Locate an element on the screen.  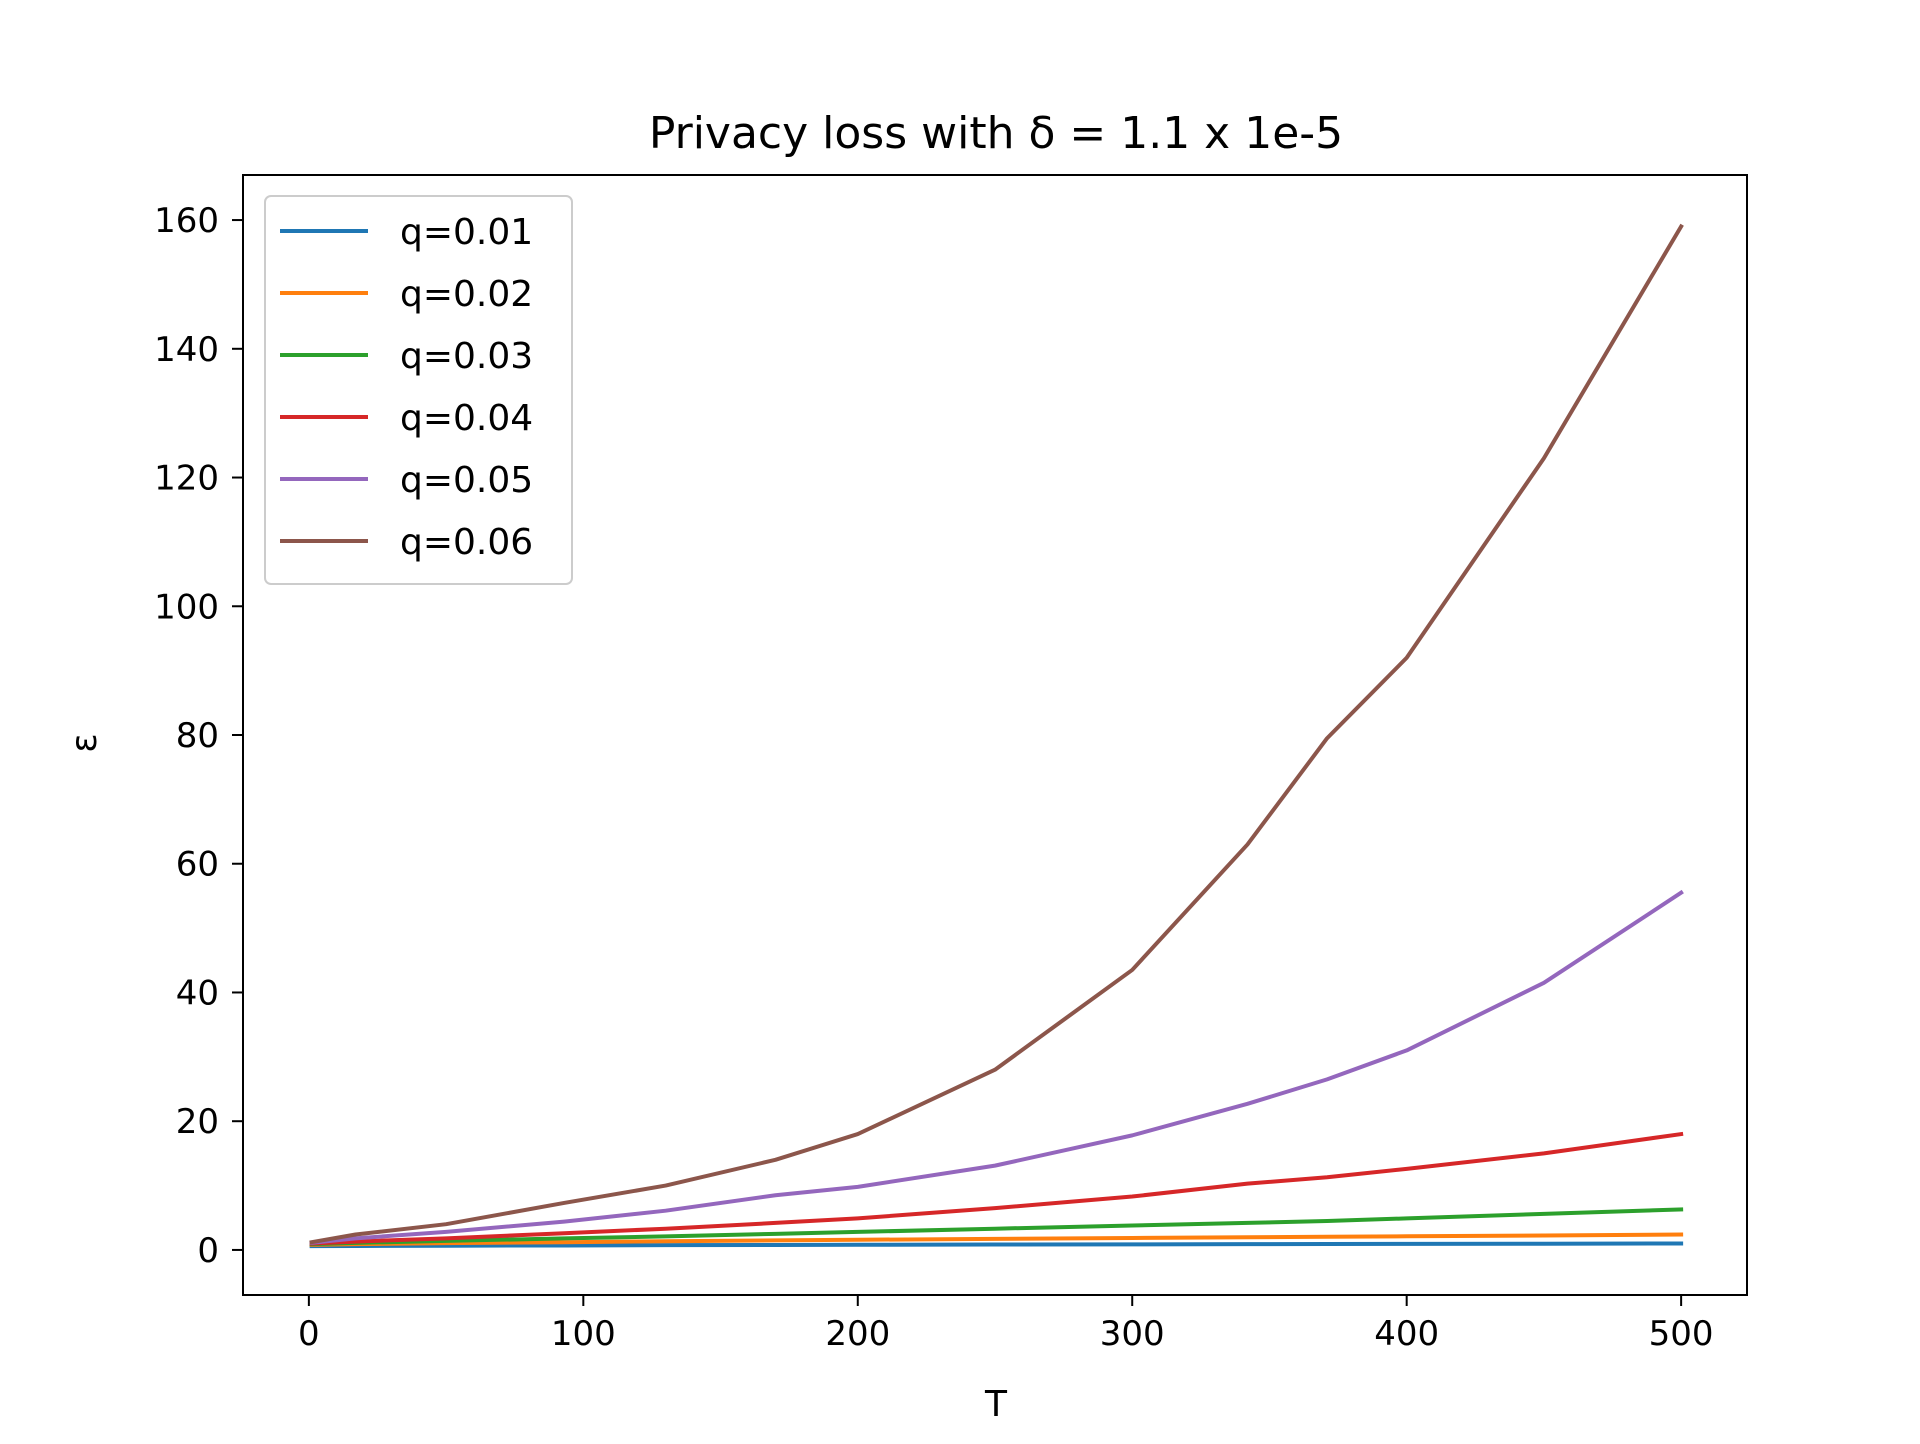
y-tick-label: 140 is located at coordinates (186, 350).